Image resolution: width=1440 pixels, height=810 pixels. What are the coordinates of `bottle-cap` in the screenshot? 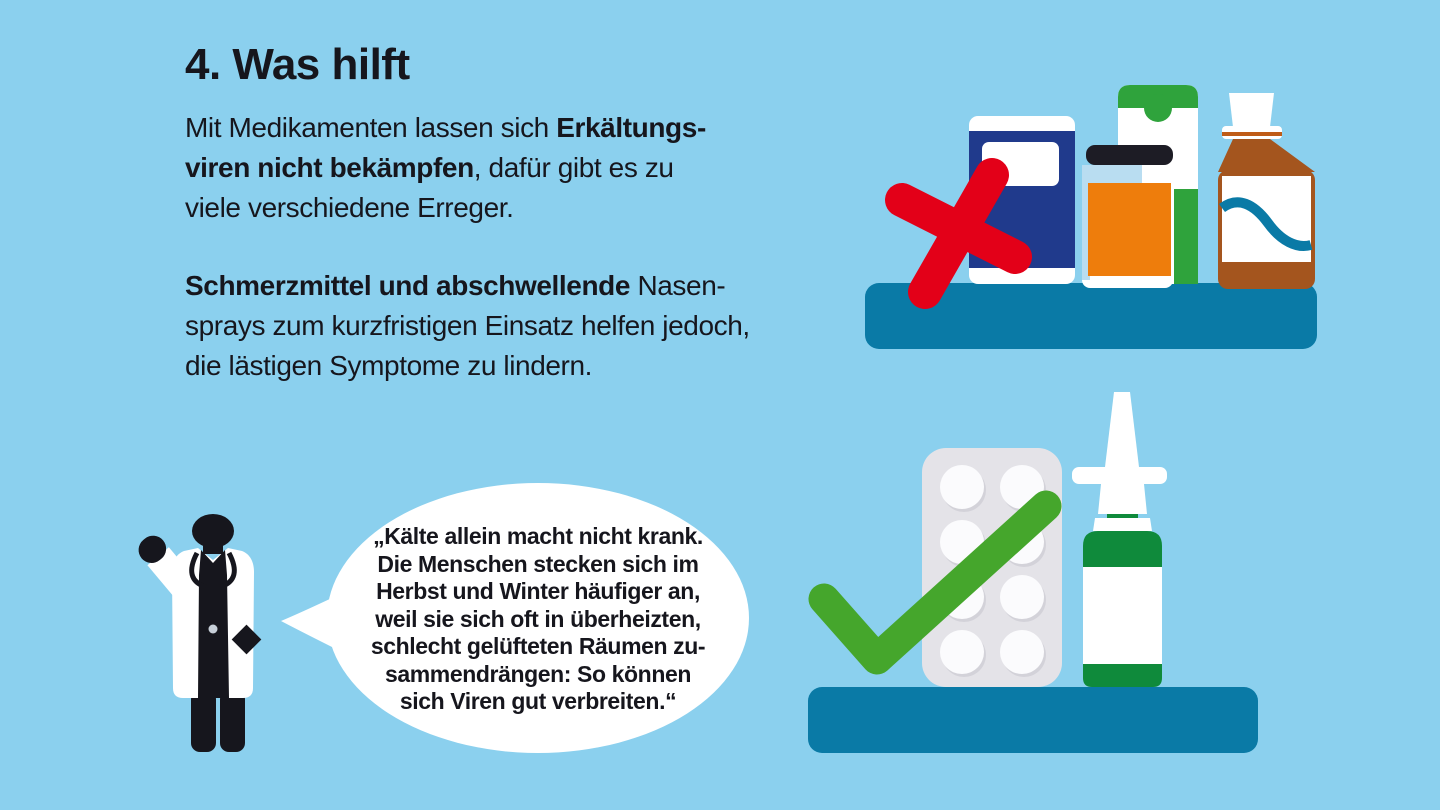 It's located at (1251, 110).